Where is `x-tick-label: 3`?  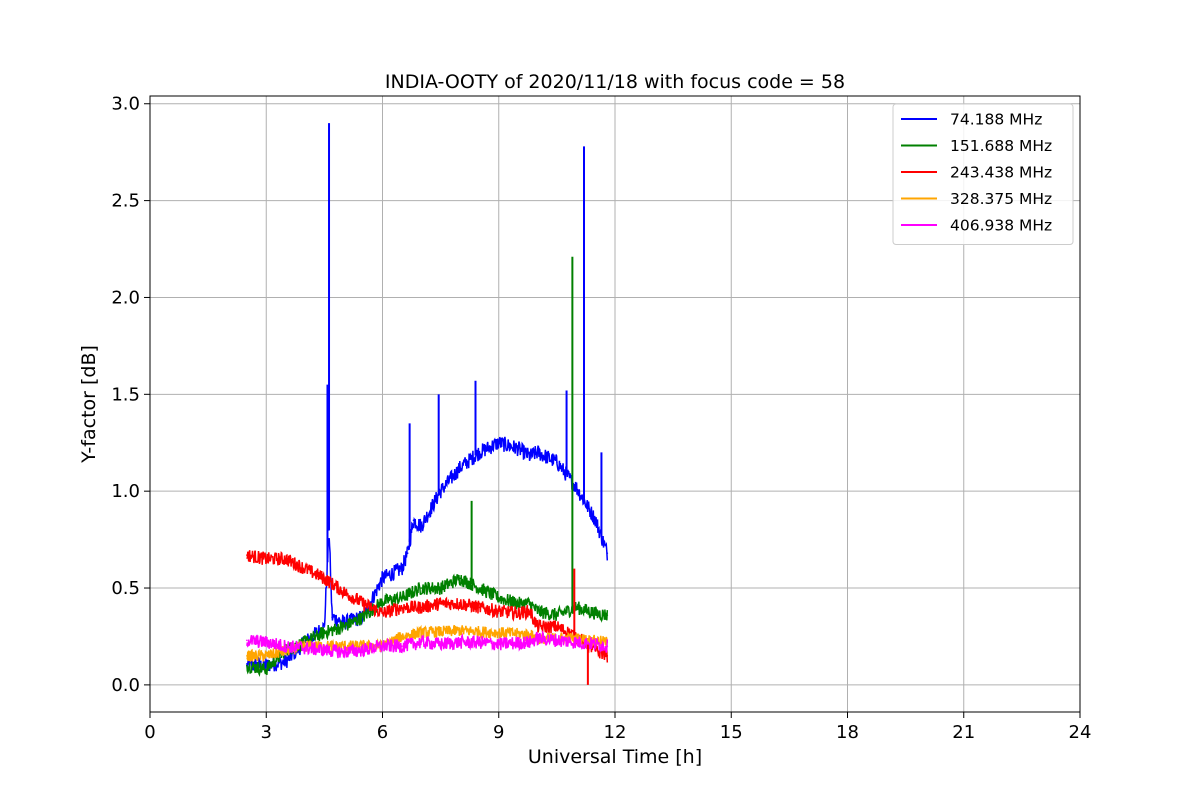
x-tick-label: 3 is located at coordinates (266, 732).